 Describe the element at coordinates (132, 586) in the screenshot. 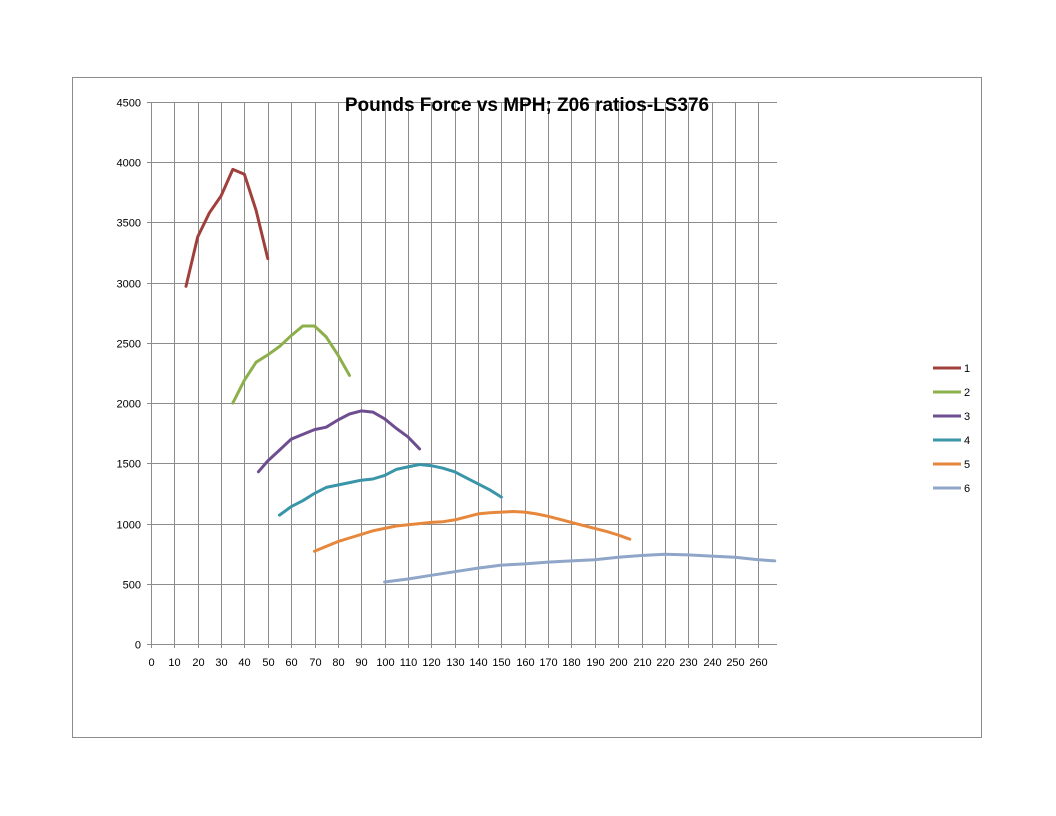

I see `y-tick-label: 500` at that location.